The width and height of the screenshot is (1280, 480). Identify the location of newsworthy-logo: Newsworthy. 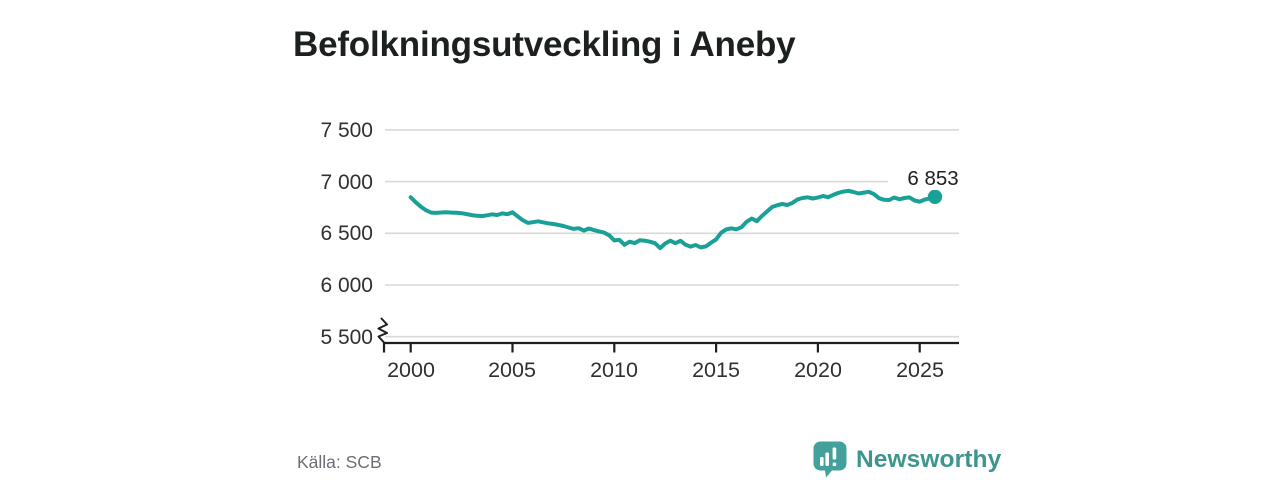
(907, 460).